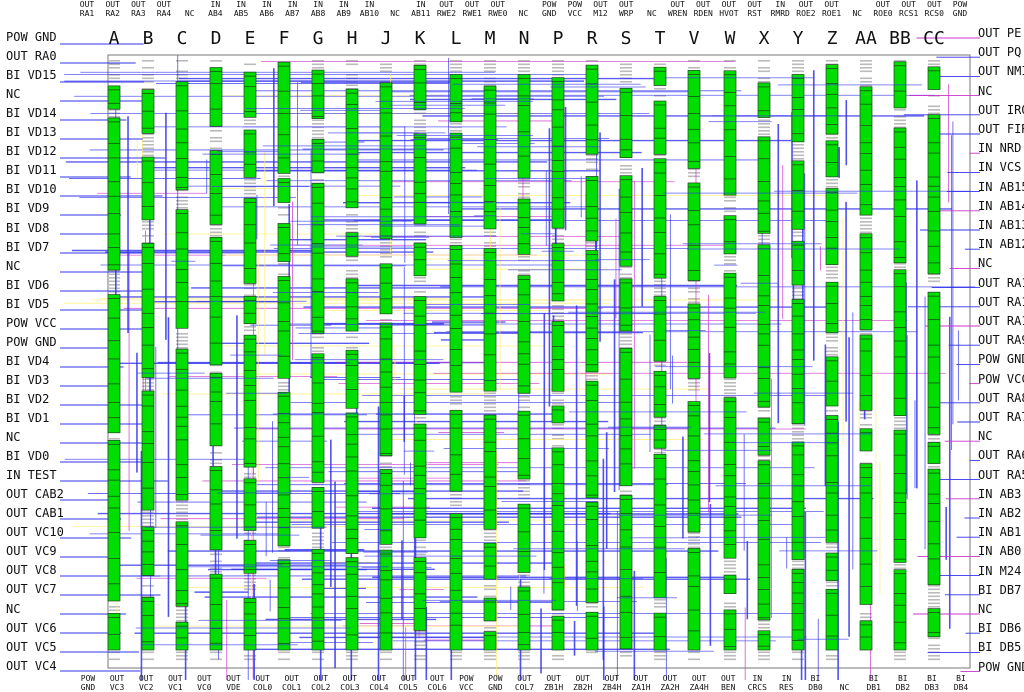  What do you see at coordinates (909, 13) in the screenshot?
I see `top-pin-name: RCS1` at bounding box center [909, 13].